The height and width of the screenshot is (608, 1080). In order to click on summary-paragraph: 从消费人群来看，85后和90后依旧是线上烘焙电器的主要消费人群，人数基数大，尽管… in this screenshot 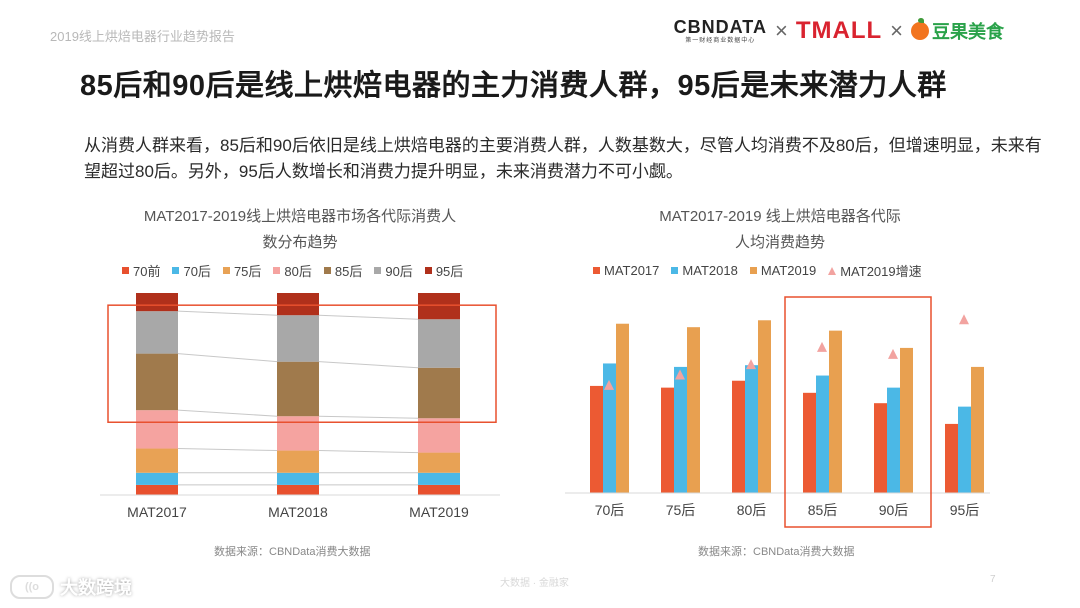, I will do `click(563, 158)`.